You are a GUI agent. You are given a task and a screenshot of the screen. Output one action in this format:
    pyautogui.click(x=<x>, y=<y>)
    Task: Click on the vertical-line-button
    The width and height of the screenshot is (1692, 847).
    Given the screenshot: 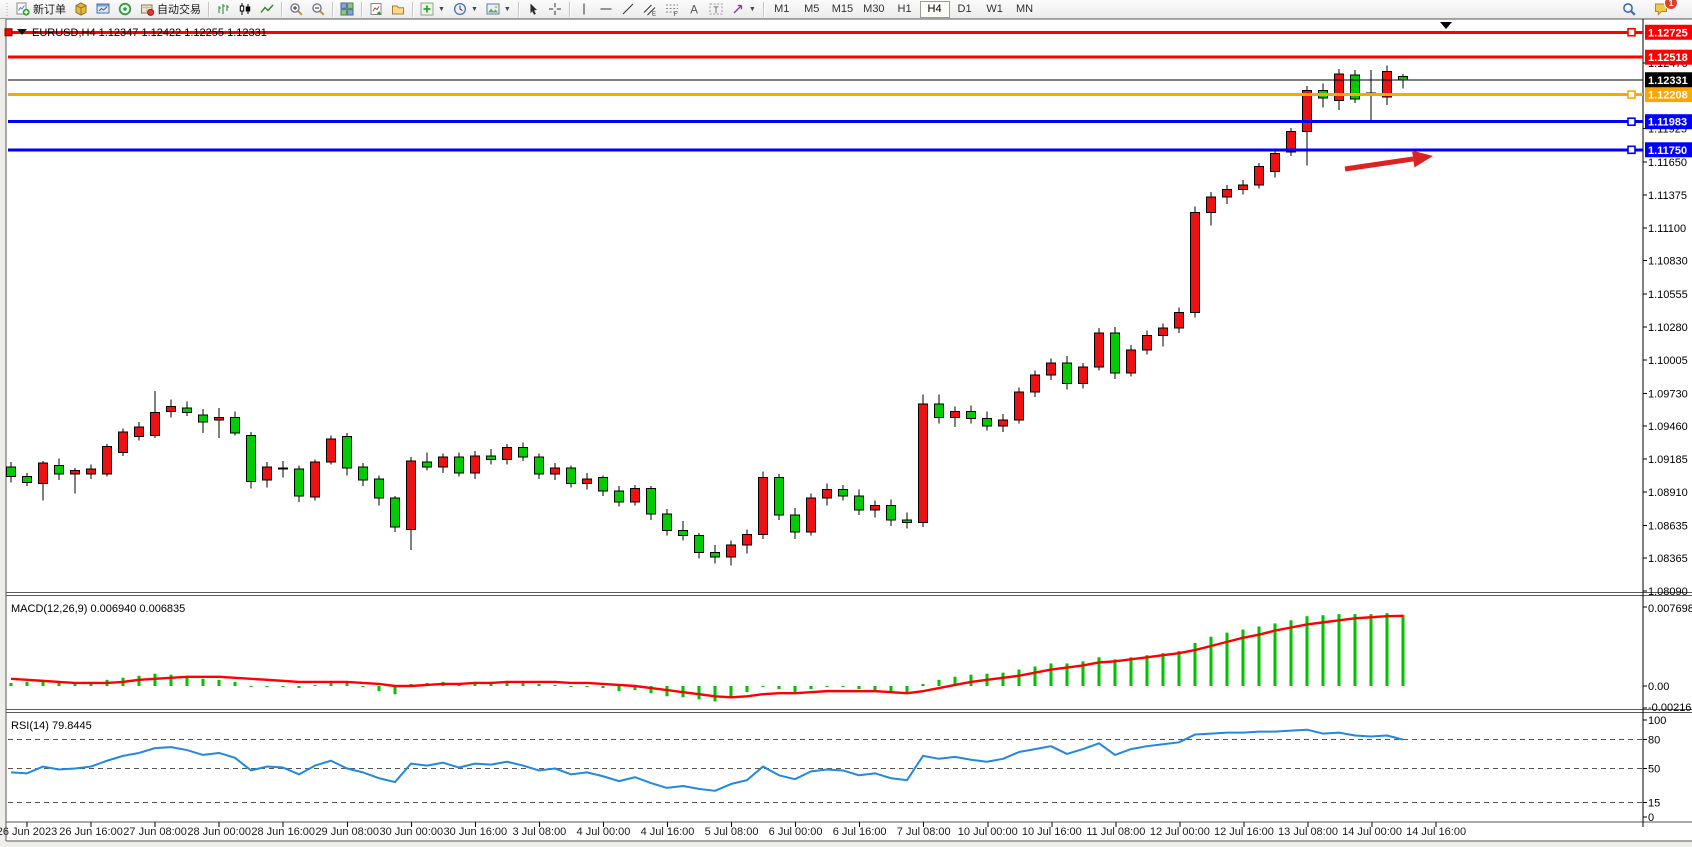 What is the action you would take?
    pyautogui.click(x=584, y=9)
    